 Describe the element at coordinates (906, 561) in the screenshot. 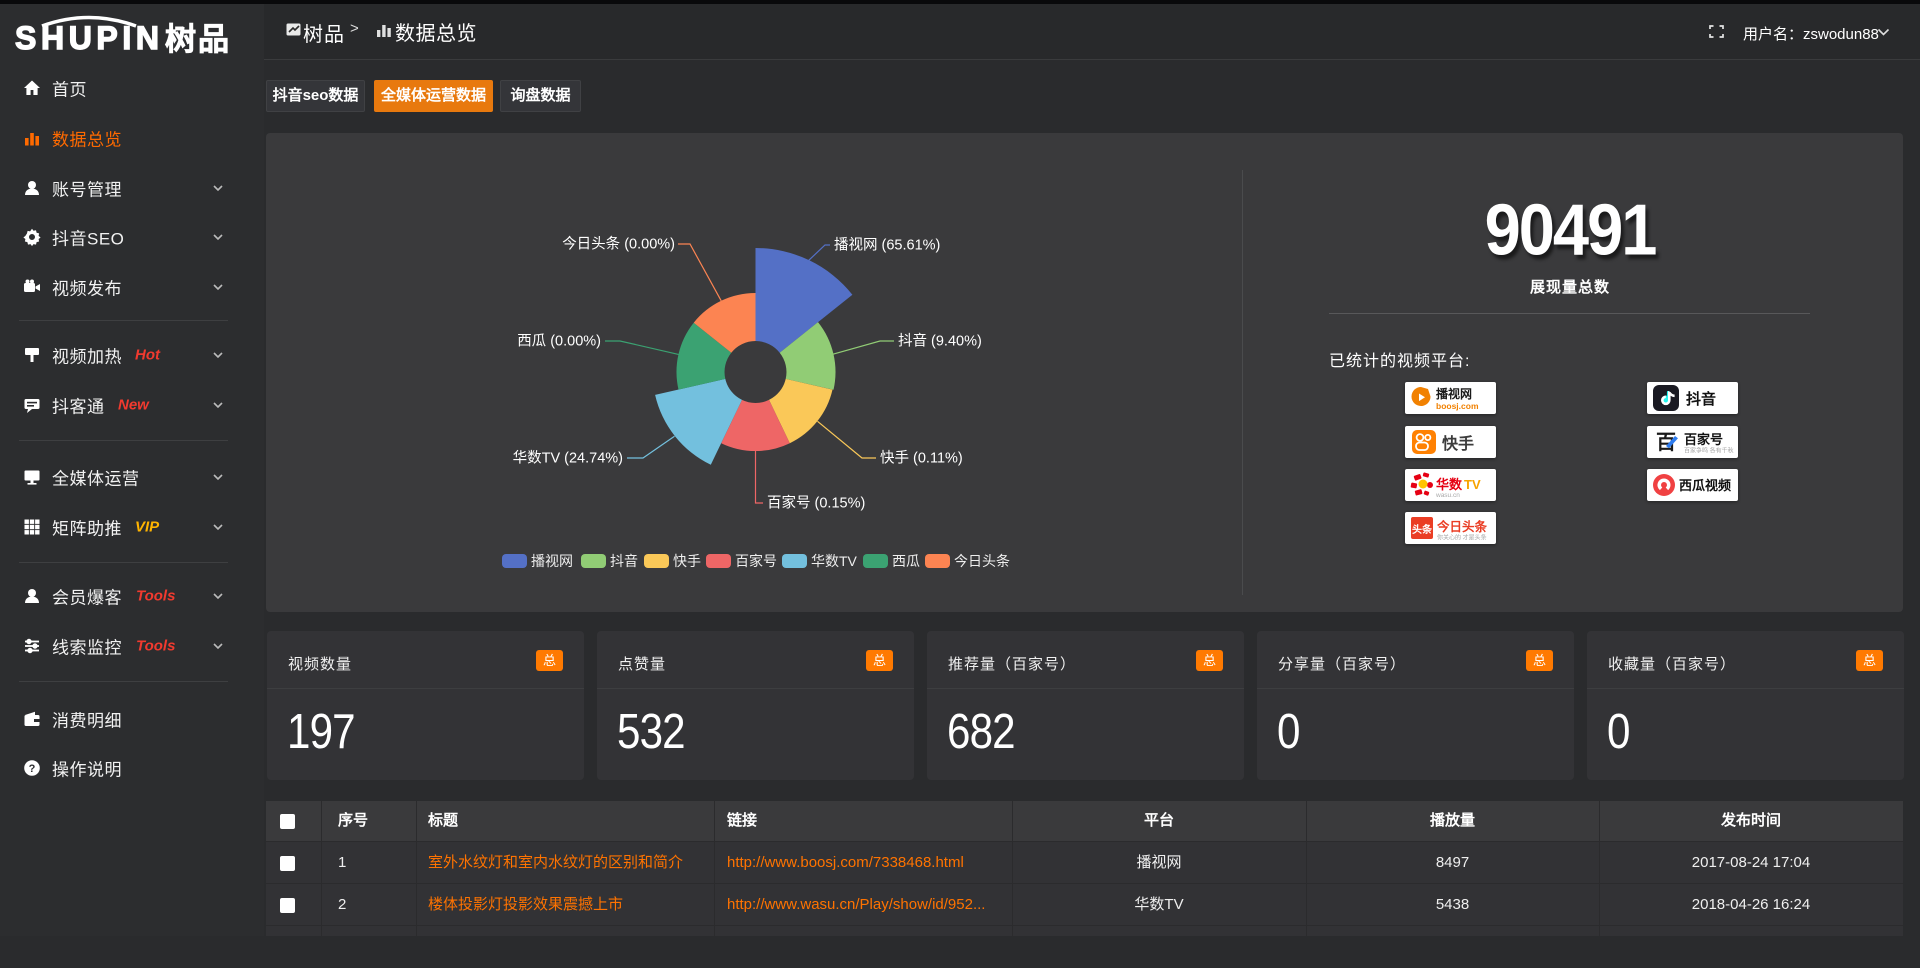

I see `svg-text: 西瓜` at that location.